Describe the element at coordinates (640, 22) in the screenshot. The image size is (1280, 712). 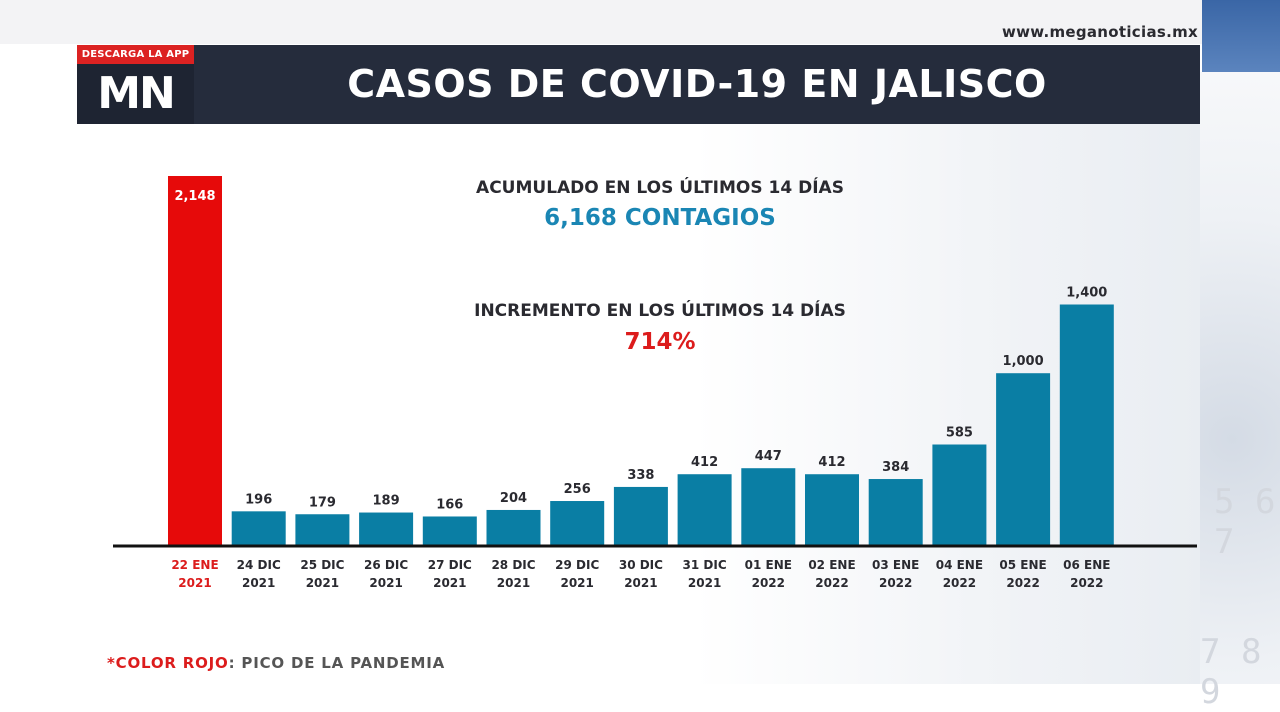
I see `top-bar` at that location.